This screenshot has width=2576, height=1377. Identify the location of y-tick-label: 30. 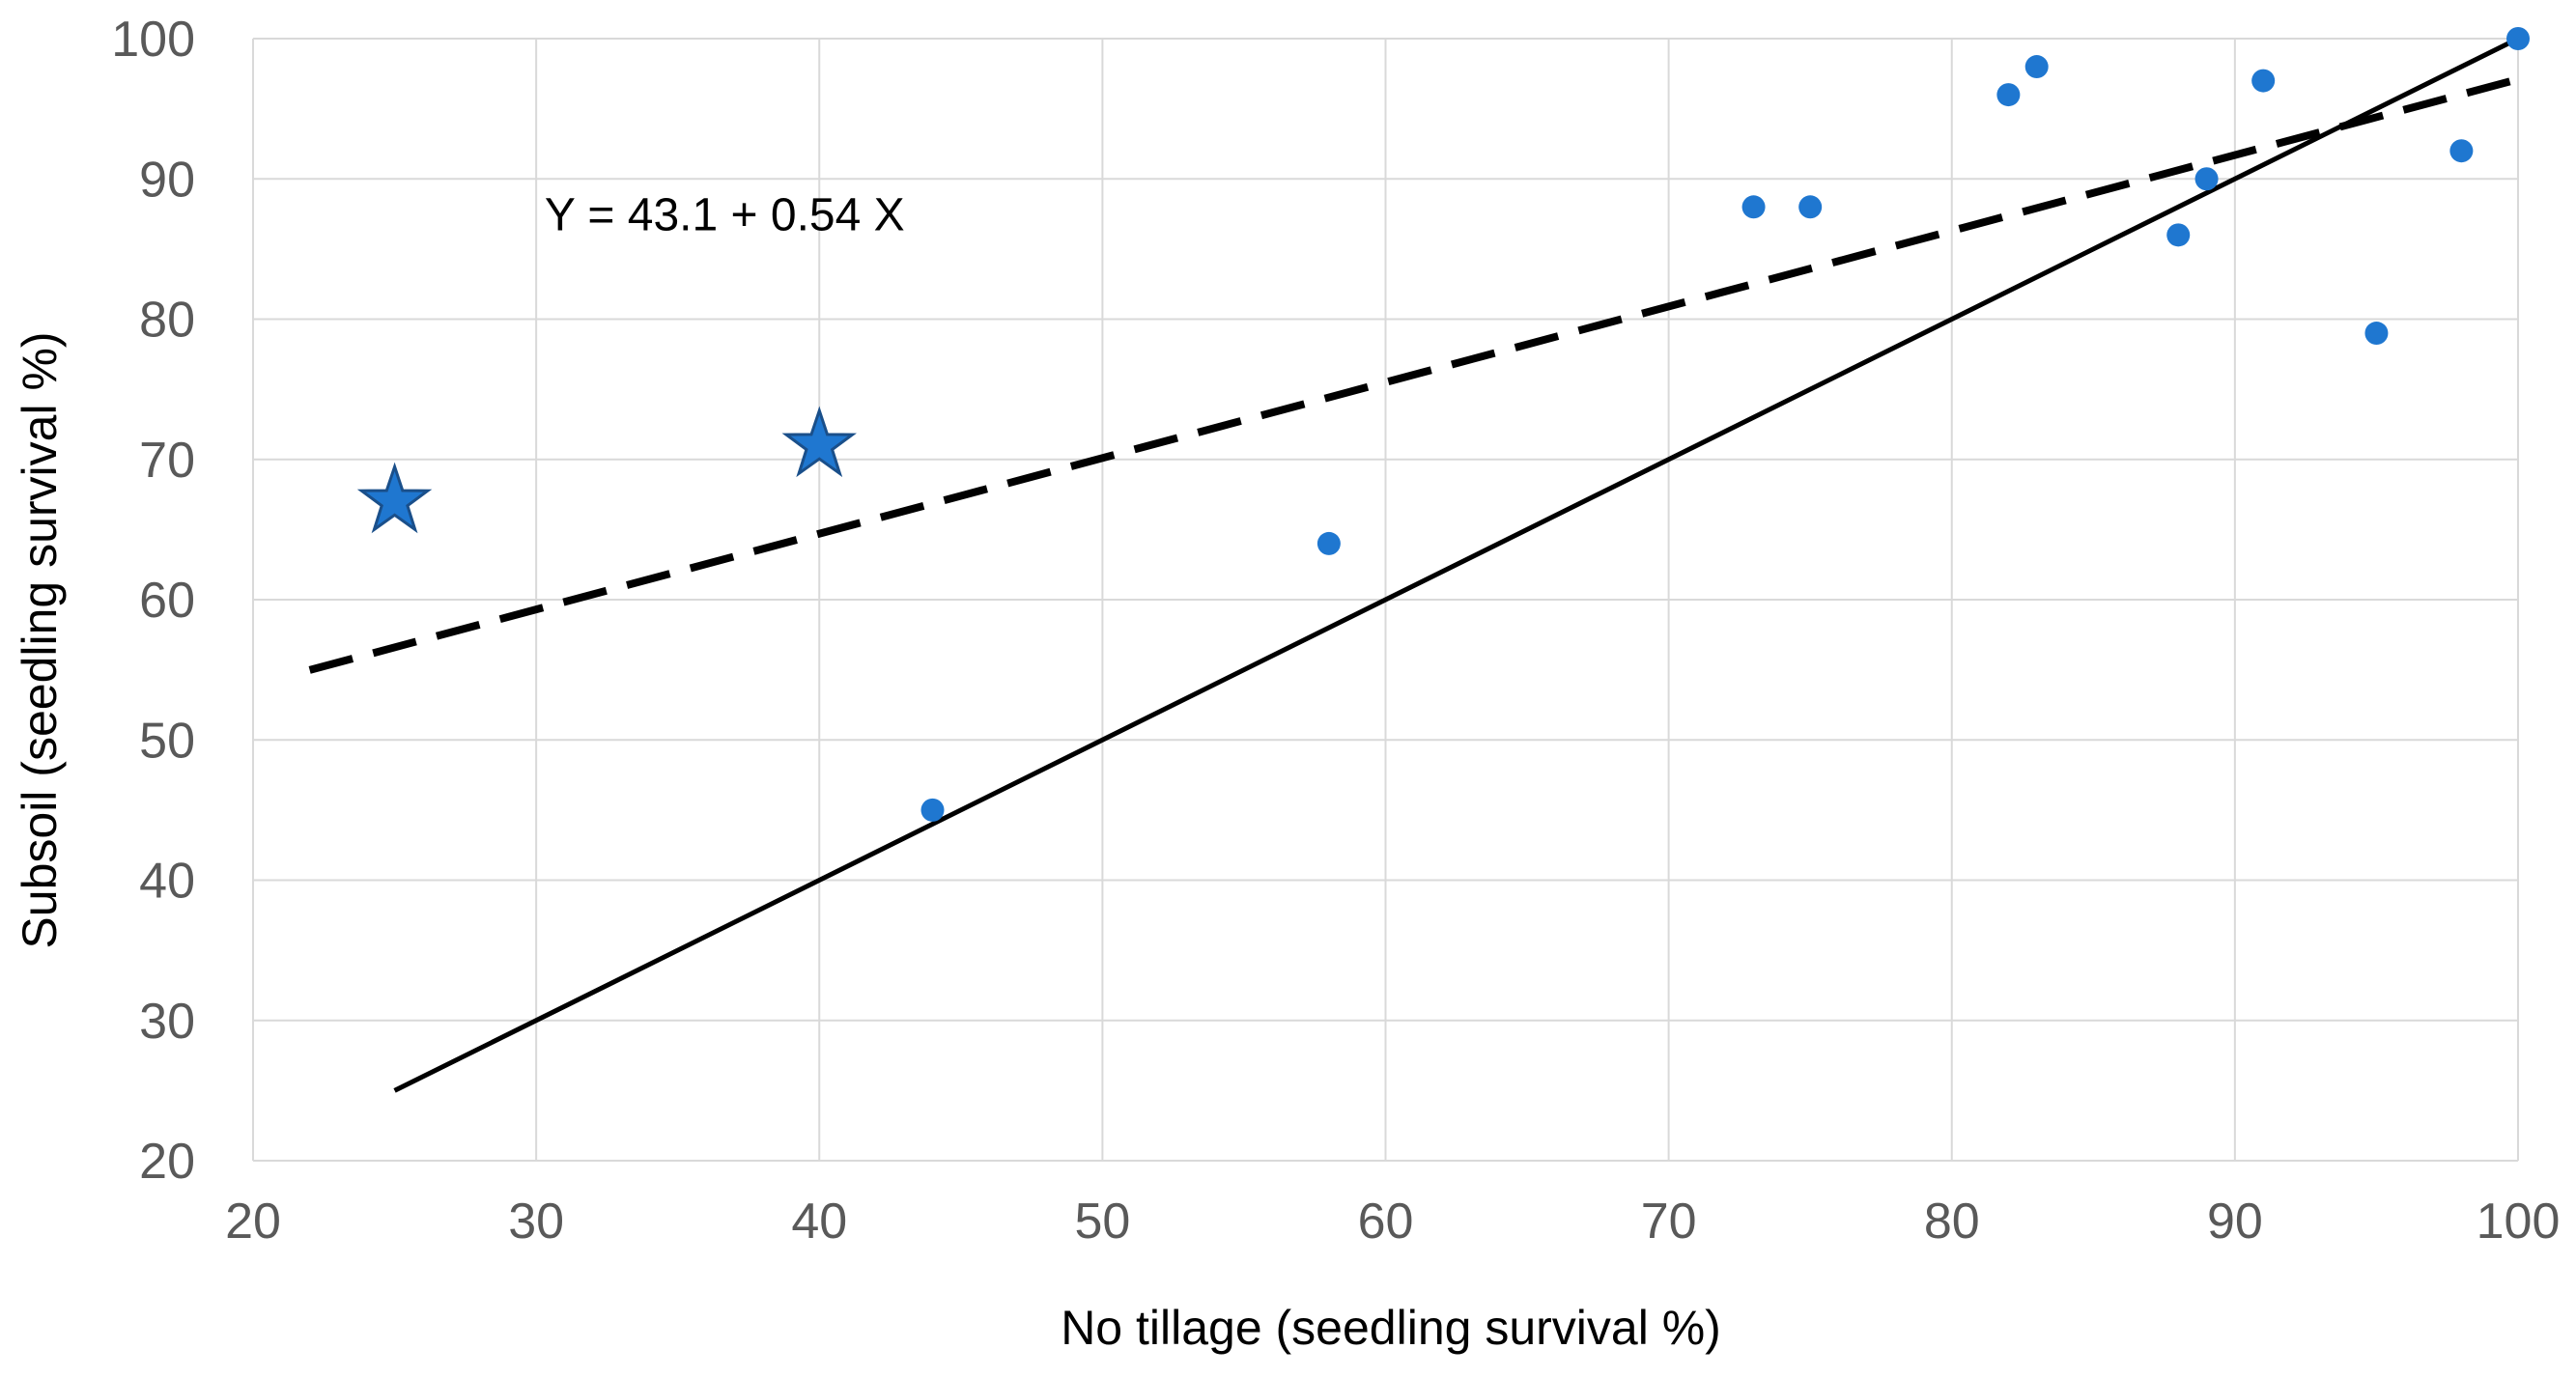
(167, 1022).